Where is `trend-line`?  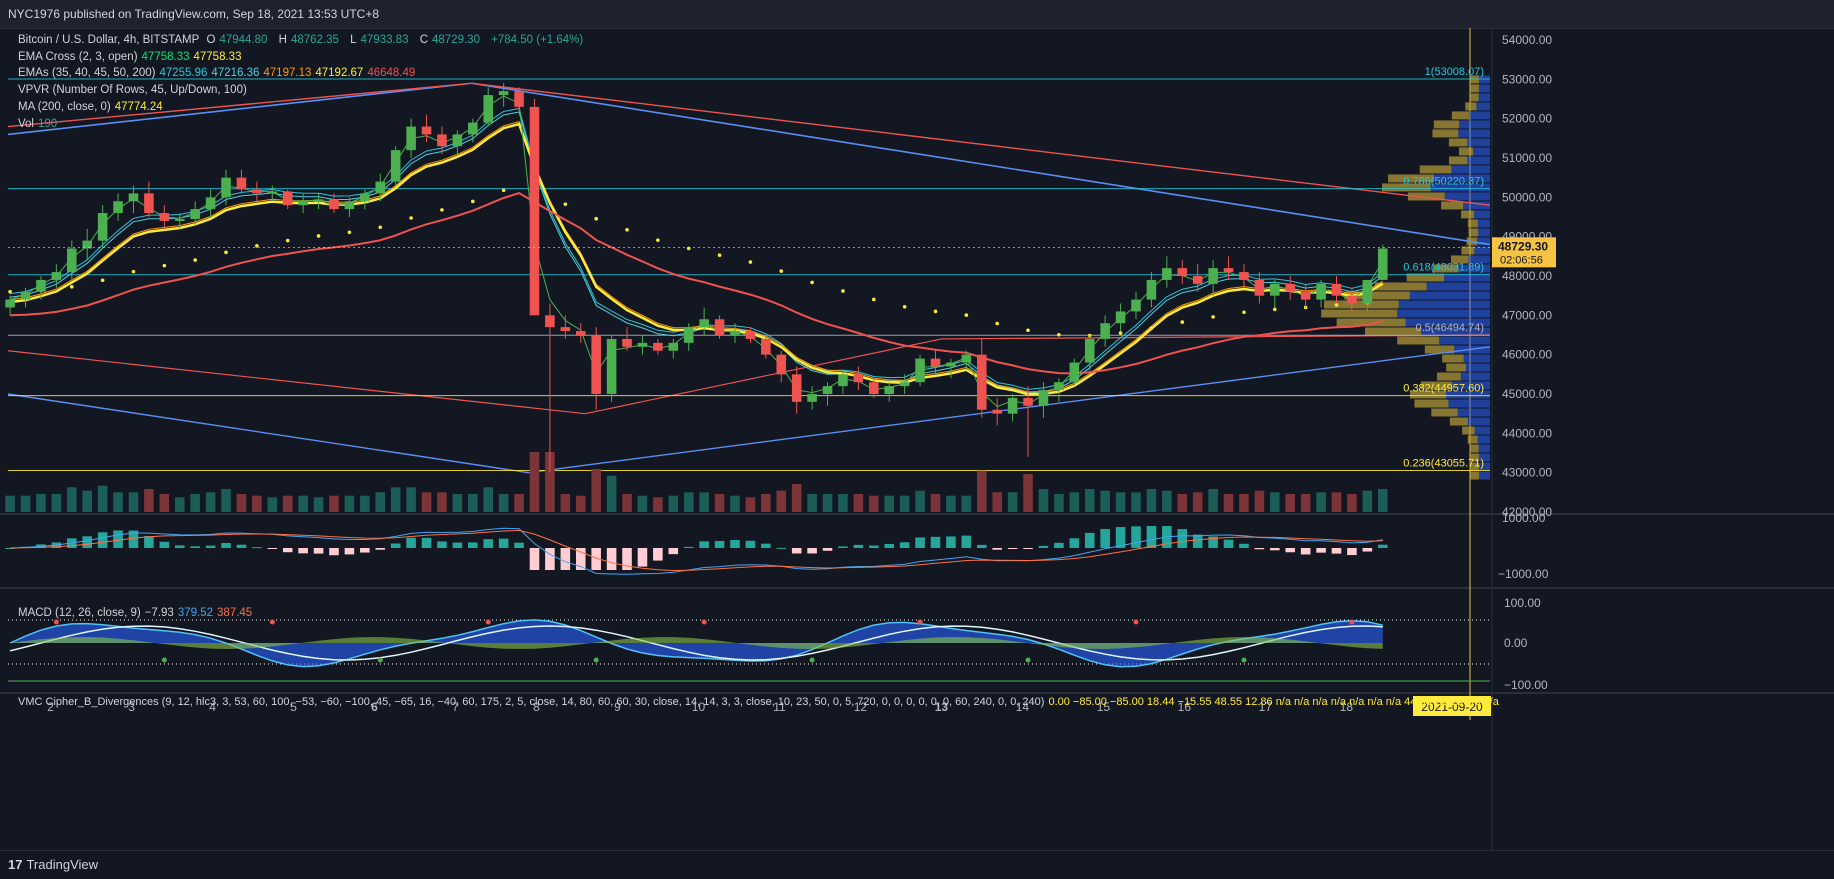 trend-line is located at coordinates (763, 376).